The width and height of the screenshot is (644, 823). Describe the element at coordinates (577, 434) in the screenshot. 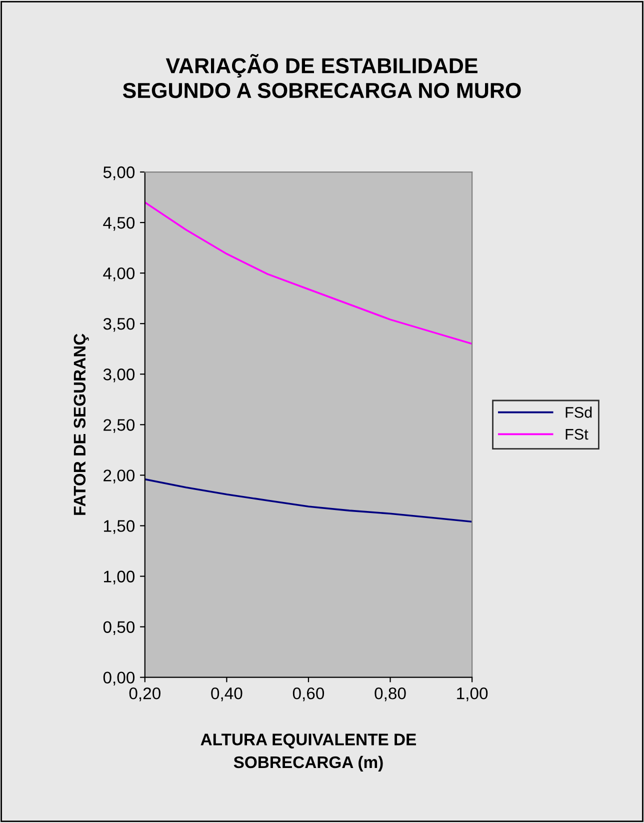

I see `legend-label: FSt` at that location.